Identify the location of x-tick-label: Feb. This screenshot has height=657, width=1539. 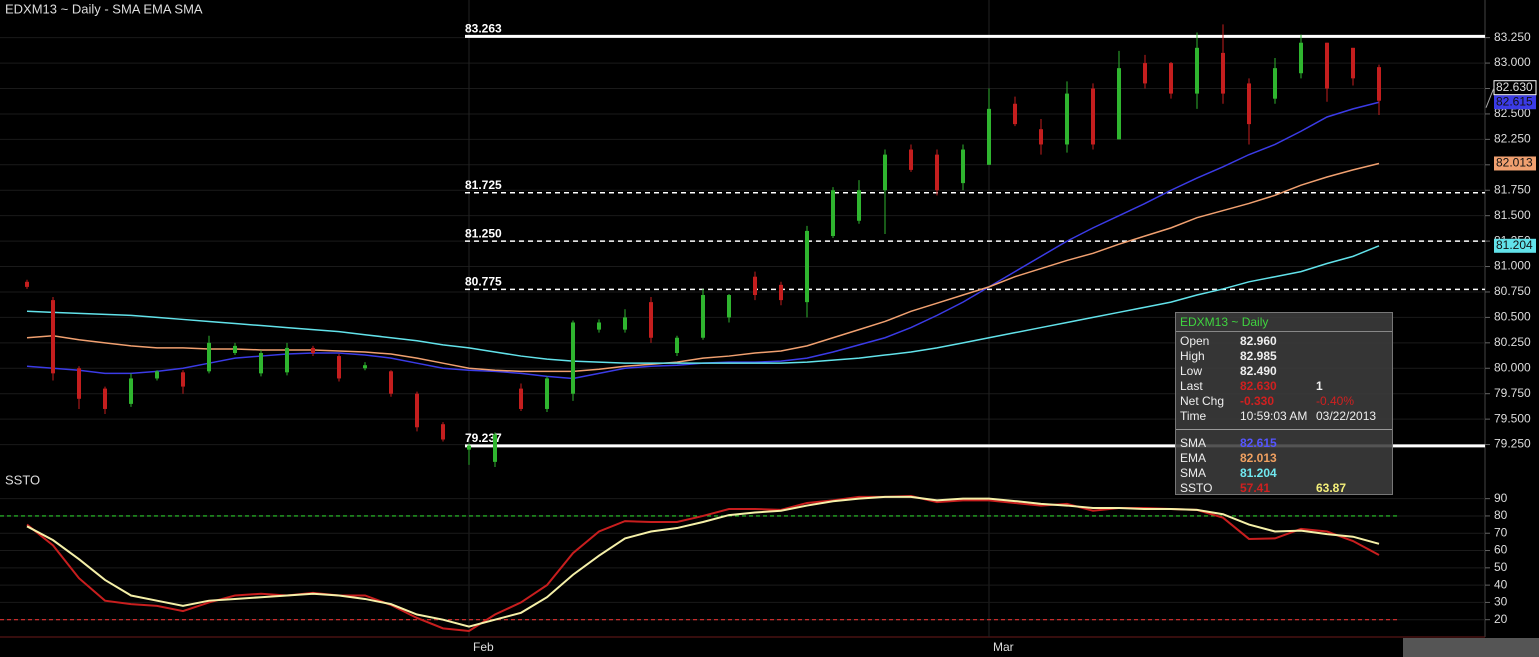
(483, 647).